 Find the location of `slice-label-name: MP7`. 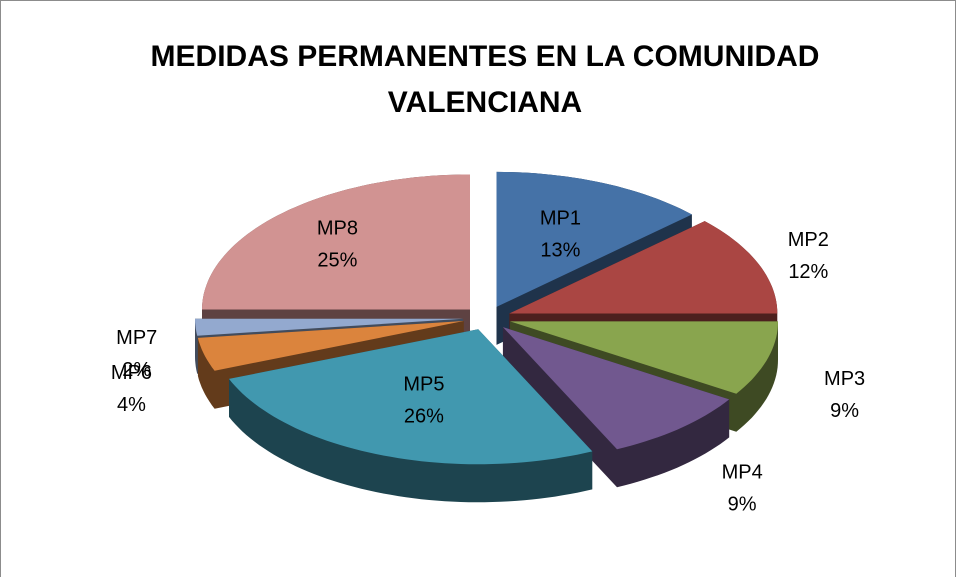

slice-label-name: MP7 is located at coordinates (136, 338).